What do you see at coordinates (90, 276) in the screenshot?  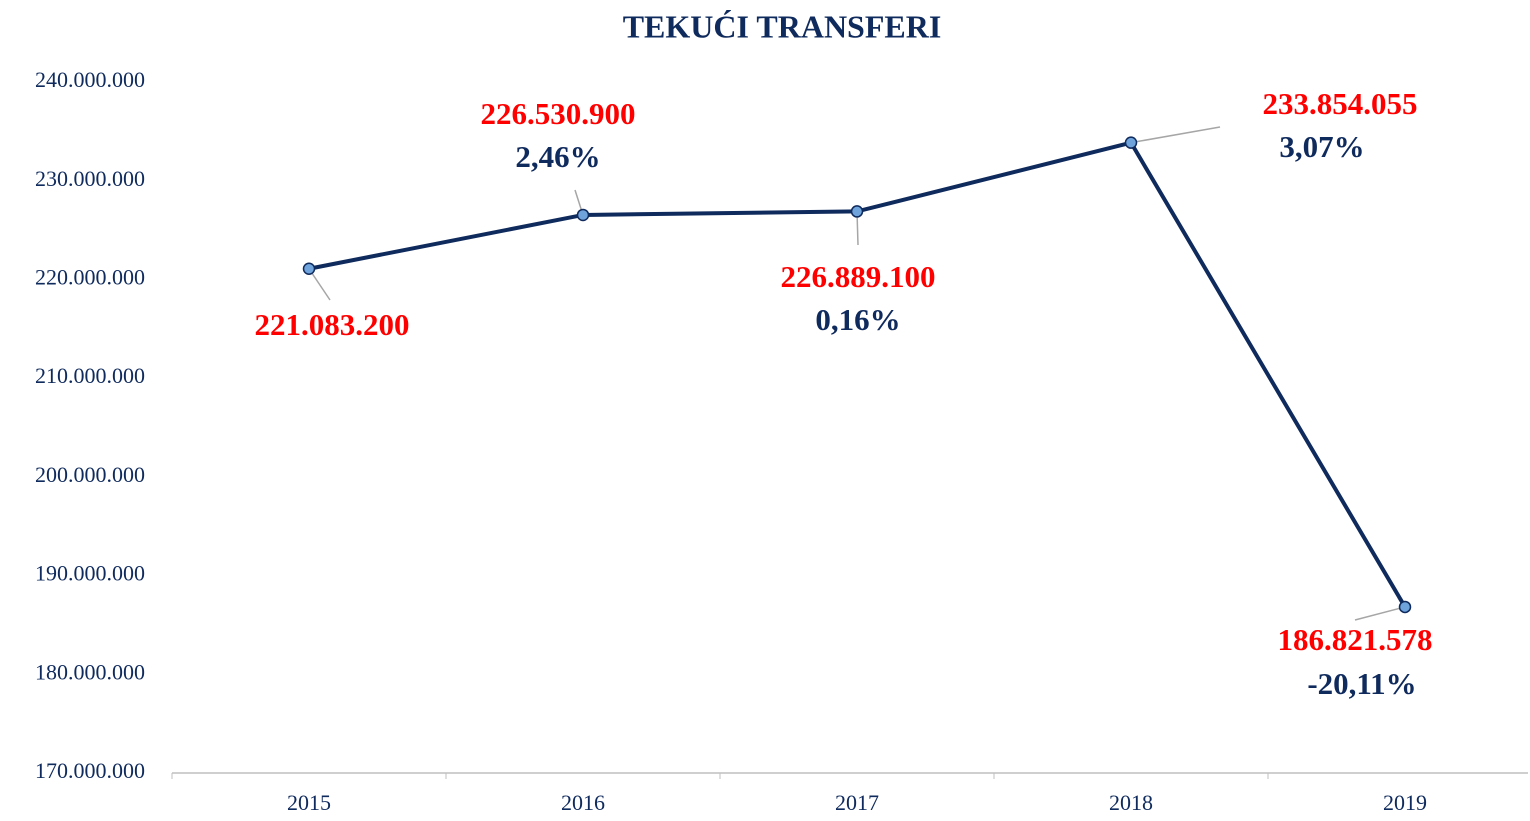 I see `y-tick-label: 220.000.000` at bounding box center [90, 276].